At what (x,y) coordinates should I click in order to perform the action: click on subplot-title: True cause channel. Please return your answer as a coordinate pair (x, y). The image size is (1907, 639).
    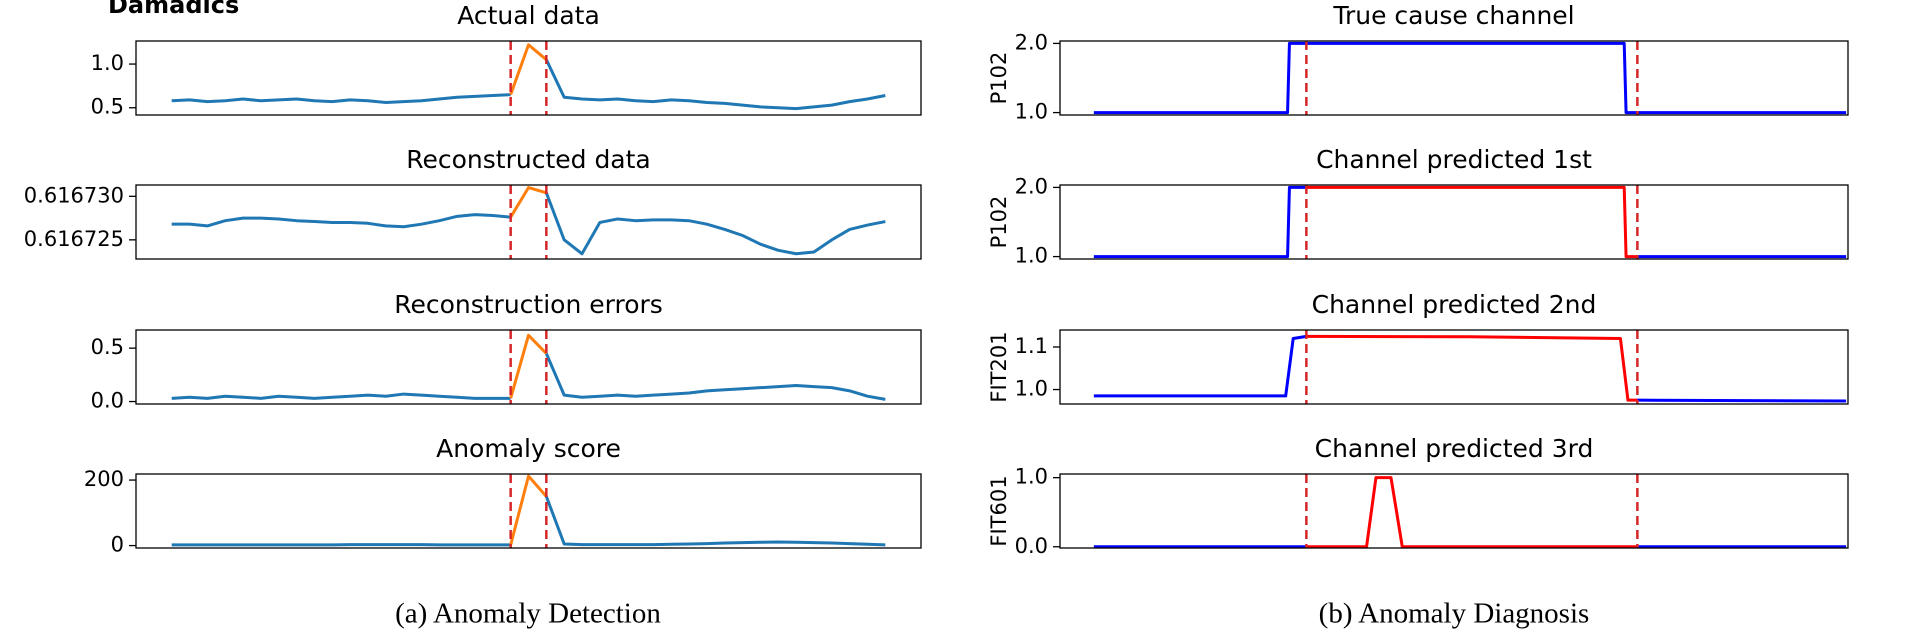
    Looking at the image, I should click on (1453, 15).